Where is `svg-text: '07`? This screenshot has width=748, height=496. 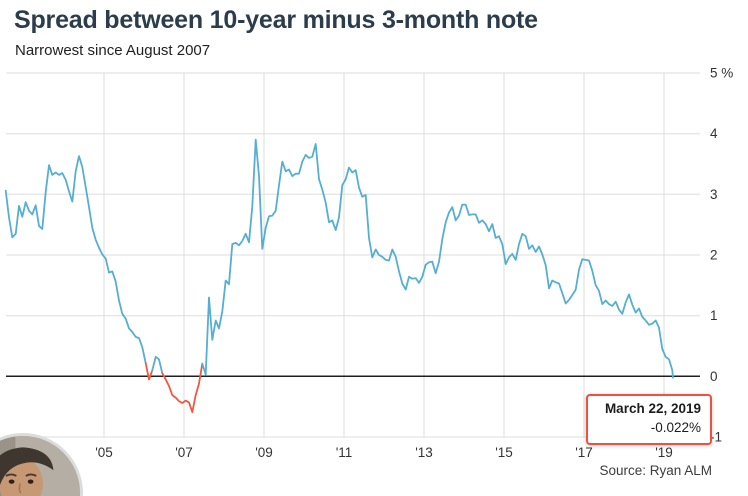 svg-text: '07 is located at coordinates (184, 452).